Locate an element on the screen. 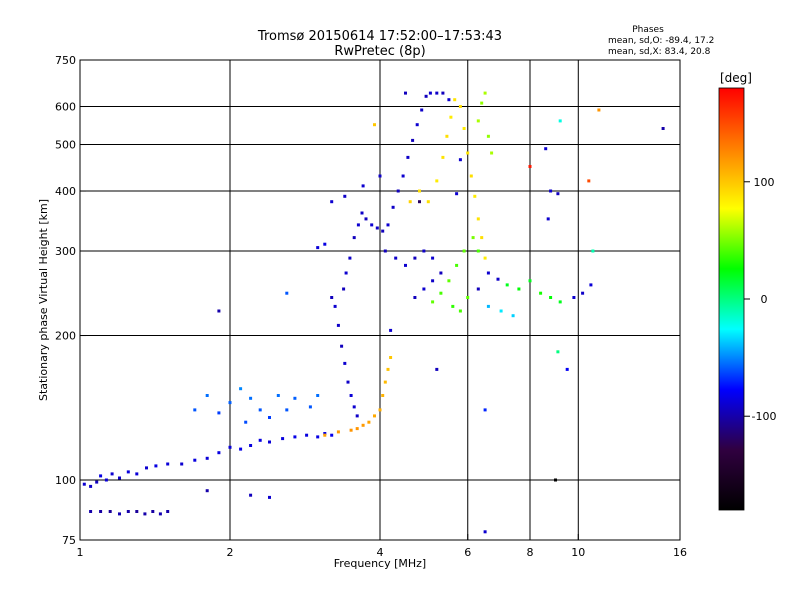 The width and height of the screenshot is (800, 600). x-tick-label: 6 is located at coordinates (467, 552).